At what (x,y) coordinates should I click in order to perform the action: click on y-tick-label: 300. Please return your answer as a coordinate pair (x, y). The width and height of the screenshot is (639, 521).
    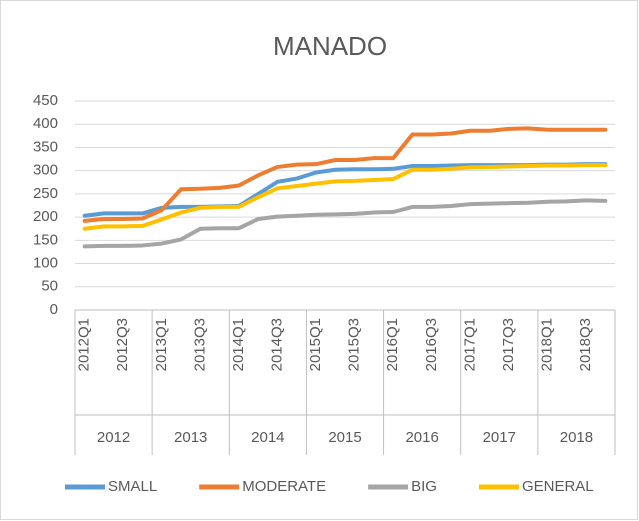
    Looking at the image, I should click on (45, 170).